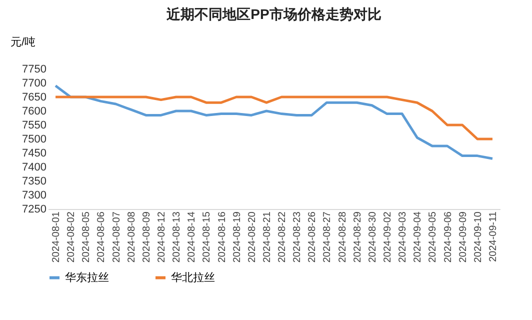  Describe the element at coordinates (328, 237) in the screenshot. I see `x-tick-label: 2024-08-27` at that location.